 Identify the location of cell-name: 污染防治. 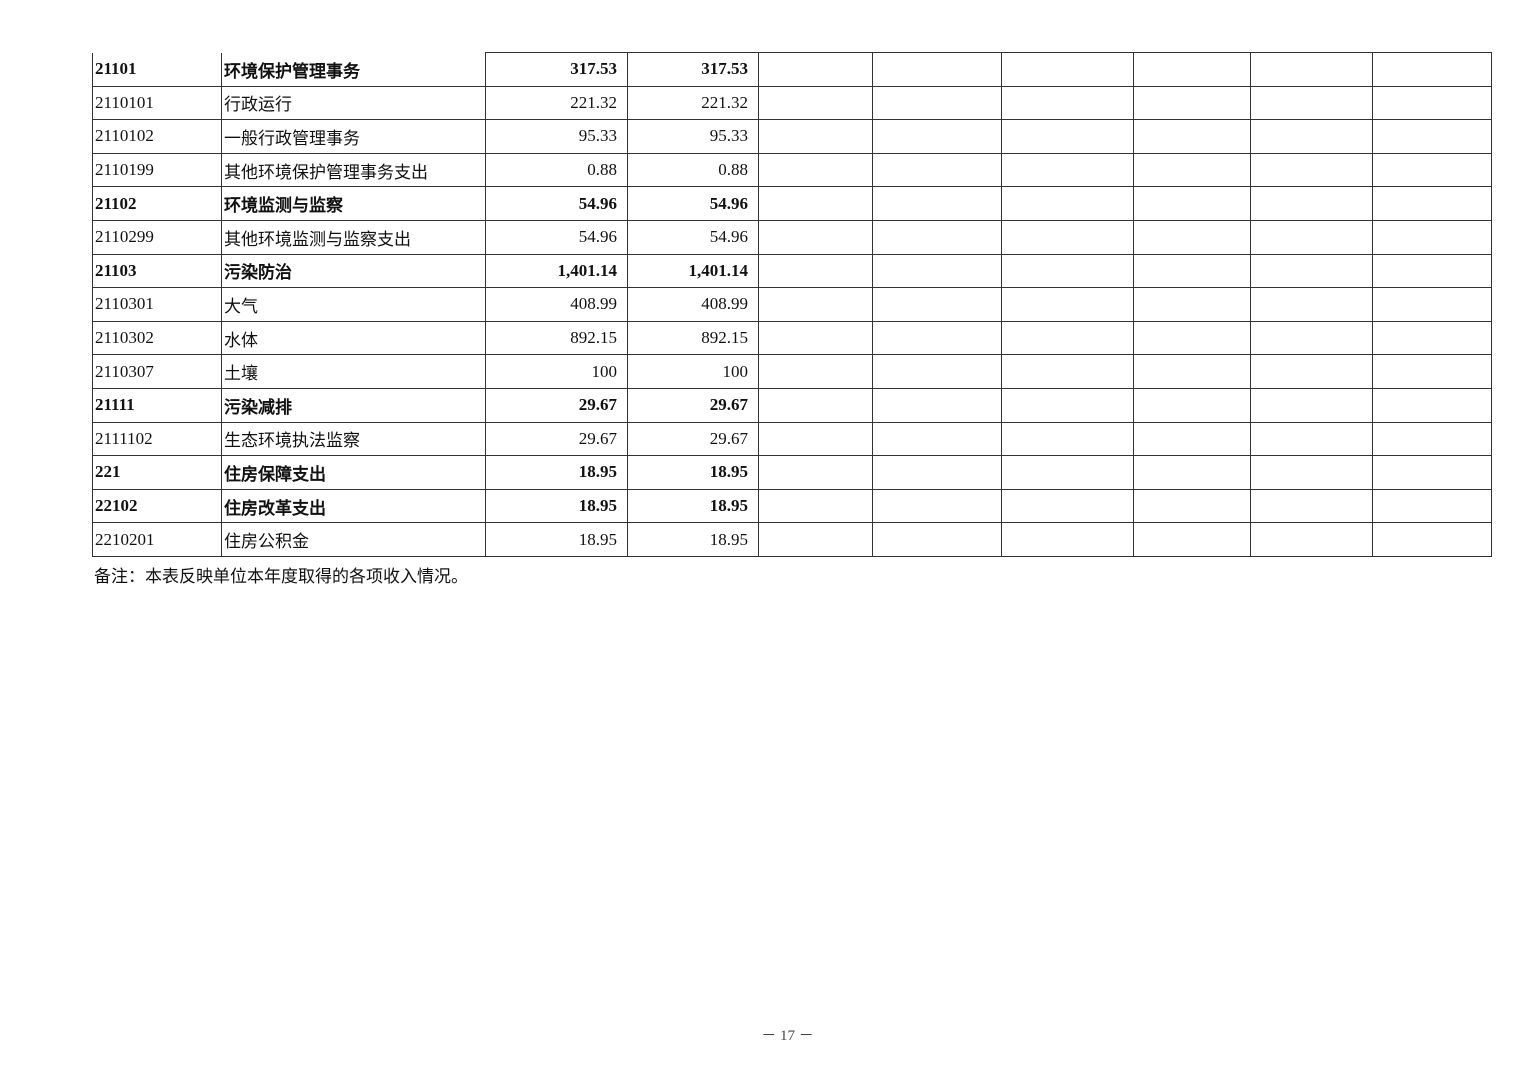
(353, 271).